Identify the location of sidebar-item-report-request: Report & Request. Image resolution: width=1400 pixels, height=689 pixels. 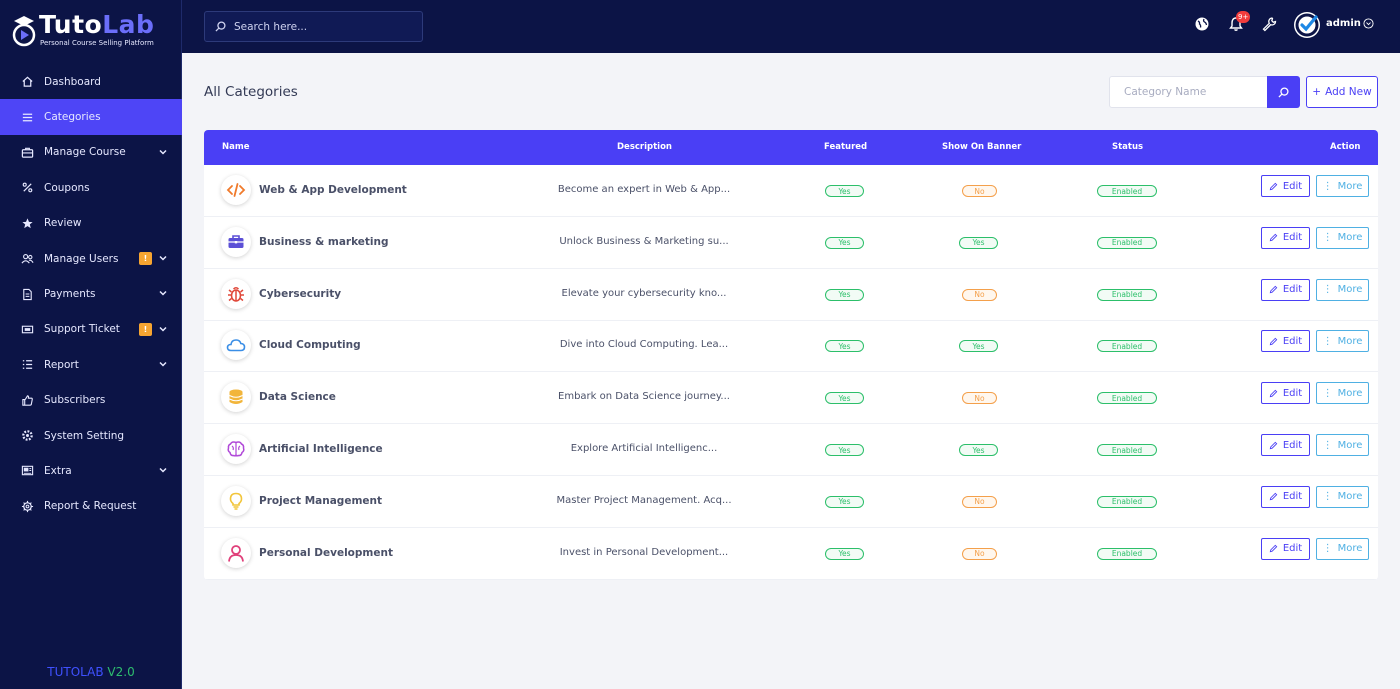
(91, 506).